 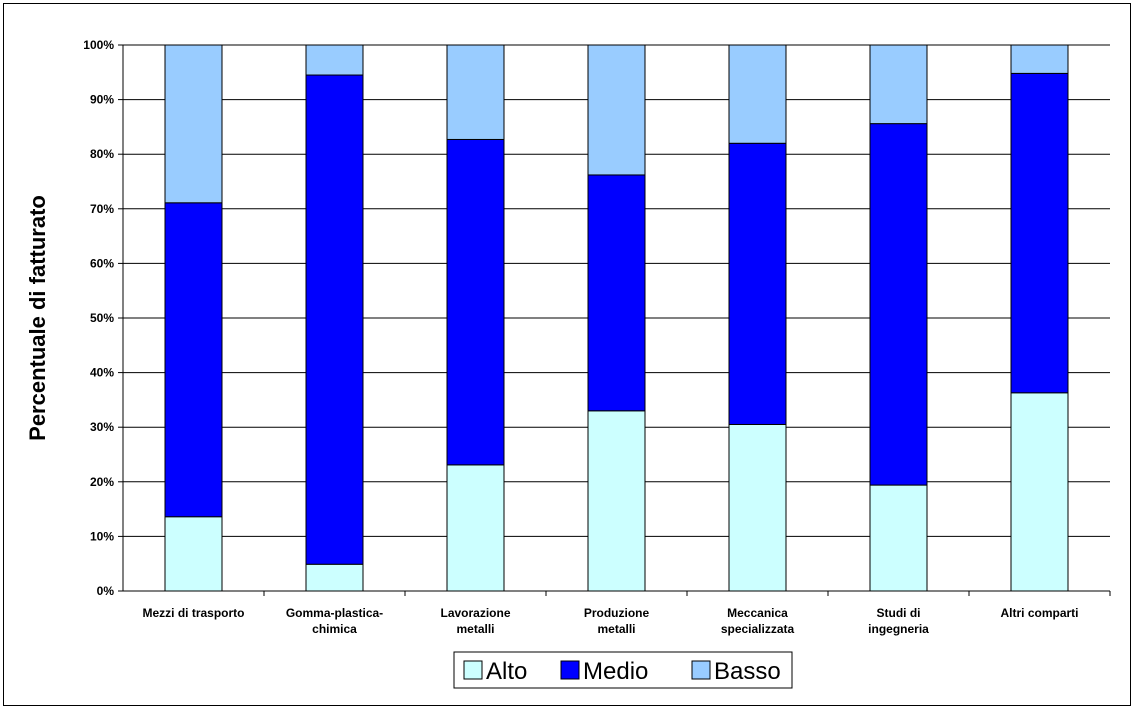 What do you see at coordinates (102, 100) in the screenshot?
I see `y-tick-label: 90%` at bounding box center [102, 100].